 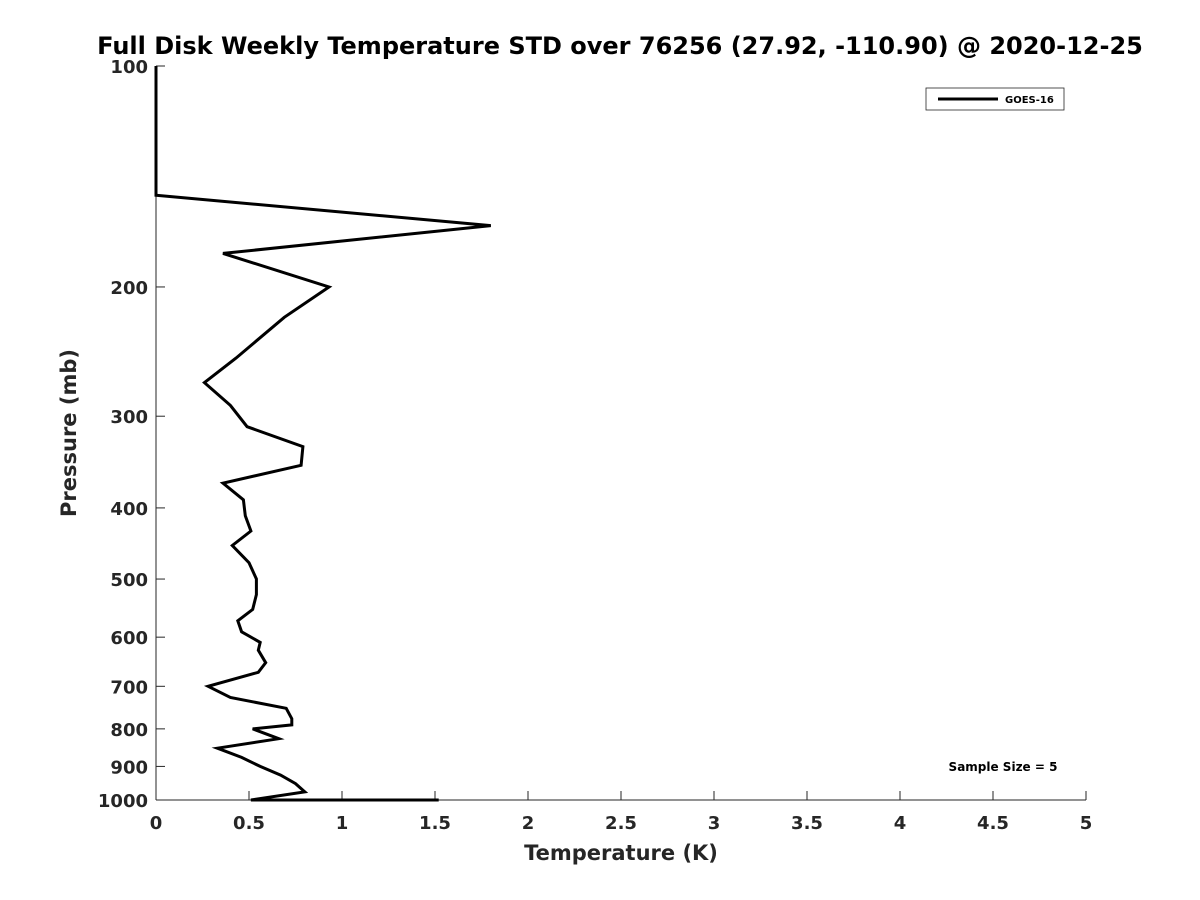 What do you see at coordinates (900, 823) in the screenshot?
I see `x-tick-label: 4` at bounding box center [900, 823].